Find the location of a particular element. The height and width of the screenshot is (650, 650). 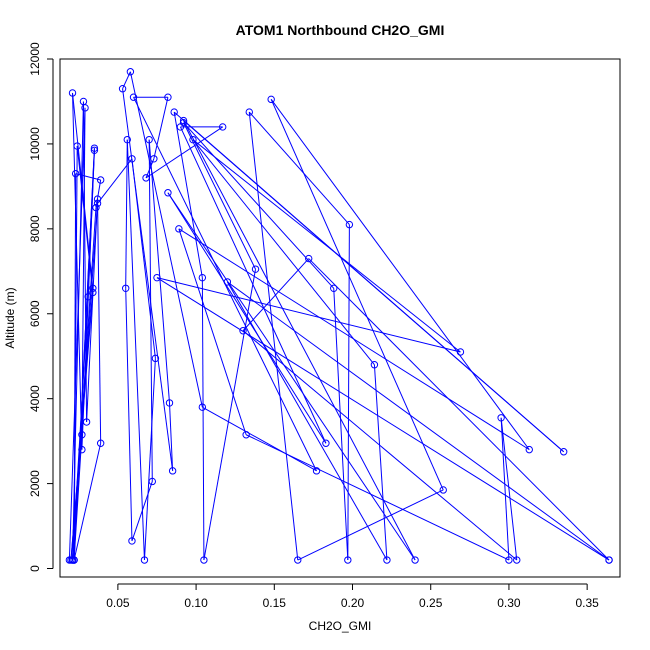

y-axis: 0 2000 4000 6000 8000 10000 12000 is located at coordinates (41, 307).